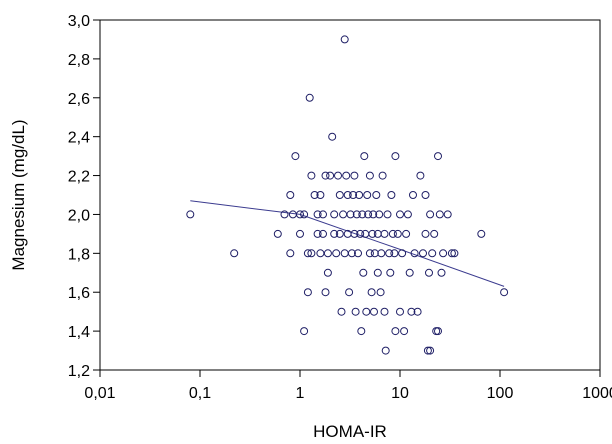  What do you see at coordinates (84, 196) in the screenshot?
I see `y-axis: 1,2 1,4 1,6 1,8 2,0 2,2 2,4 2,6 2,8 3,0` at bounding box center [84, 196].